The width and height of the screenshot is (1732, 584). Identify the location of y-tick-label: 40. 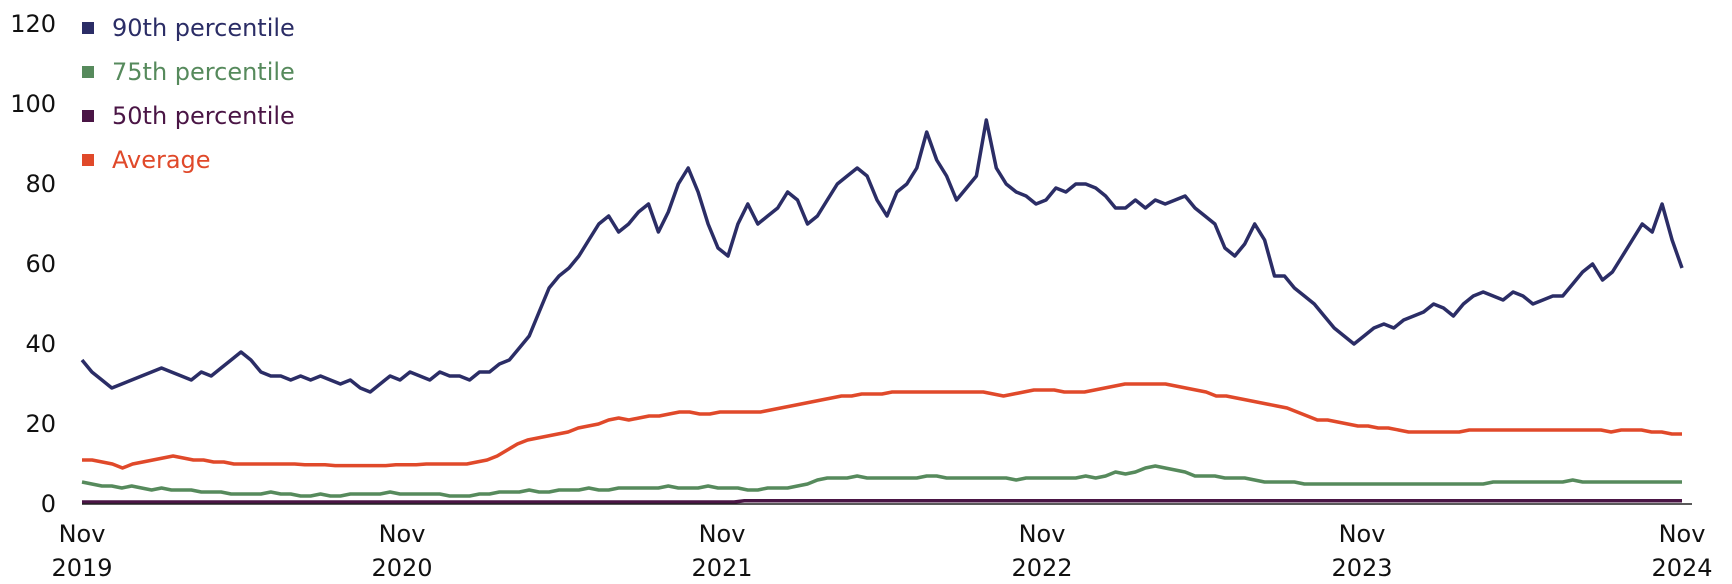
(40, 344).